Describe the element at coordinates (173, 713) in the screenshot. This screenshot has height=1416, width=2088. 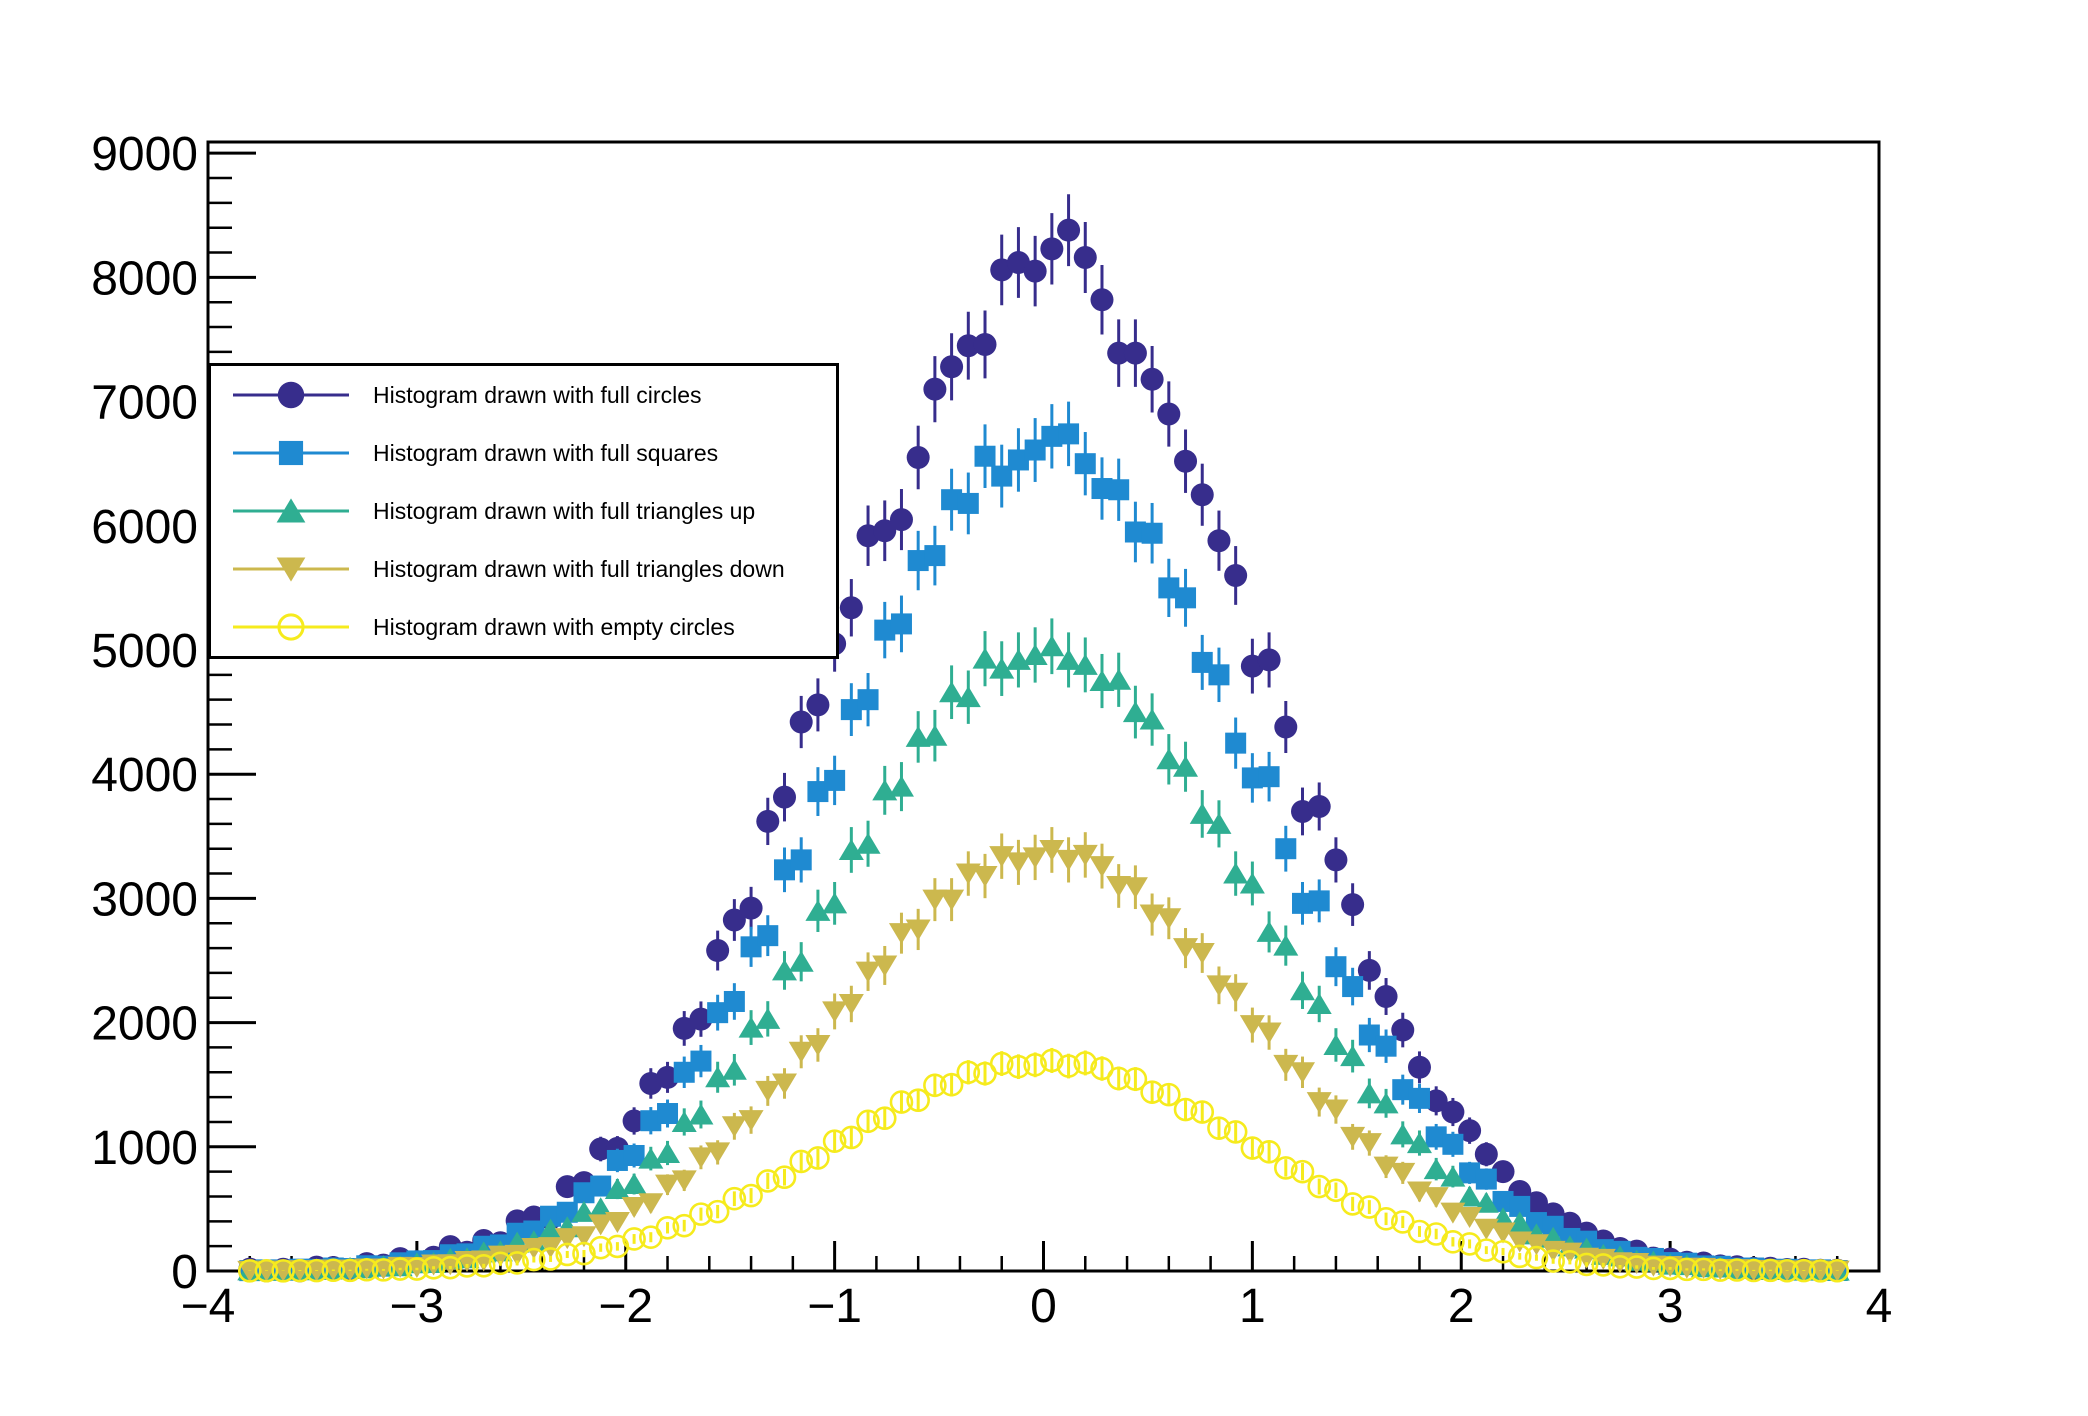
I see `y-axis: 0 1000 2000 3000 4000 5000 6000 7000 8000 9000` at that location.